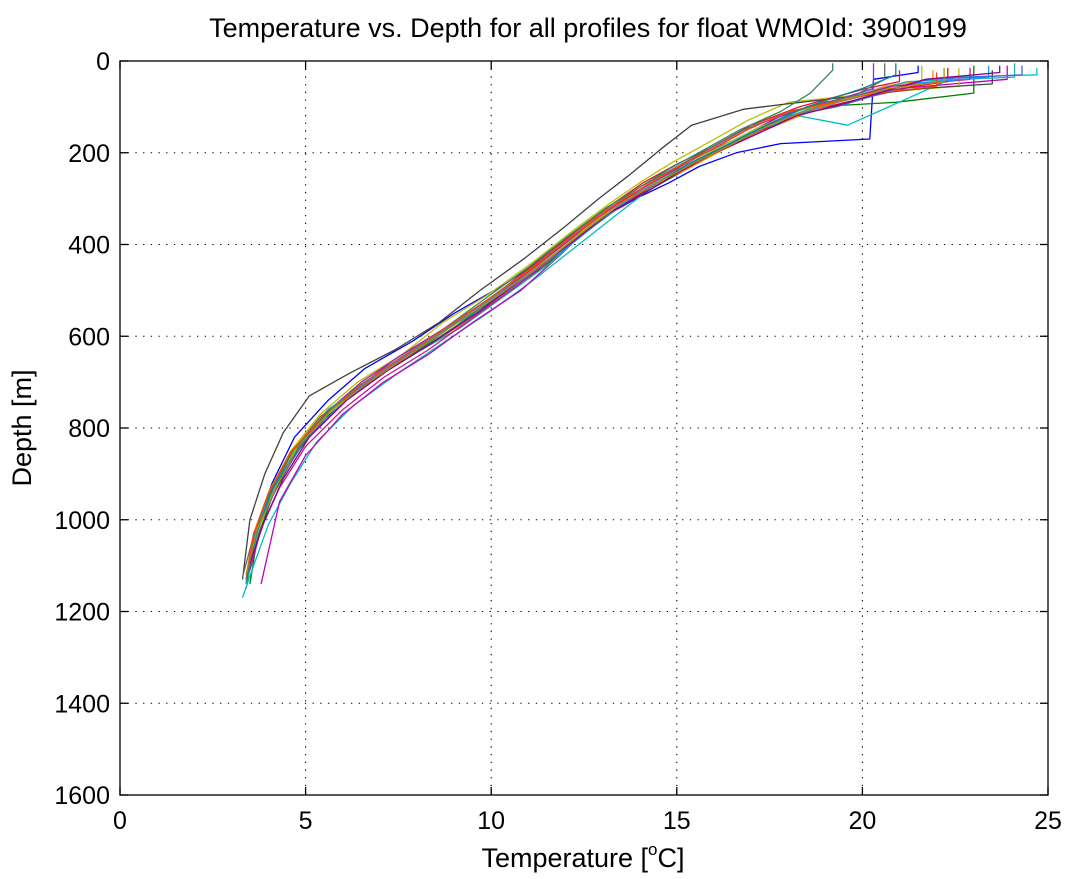 This screenshot has width=1073, height=879. What do you see at coordinates (82, 613) in the screenshot?
I see `y-tick-label: 1200` at bounding box center [82, 613].